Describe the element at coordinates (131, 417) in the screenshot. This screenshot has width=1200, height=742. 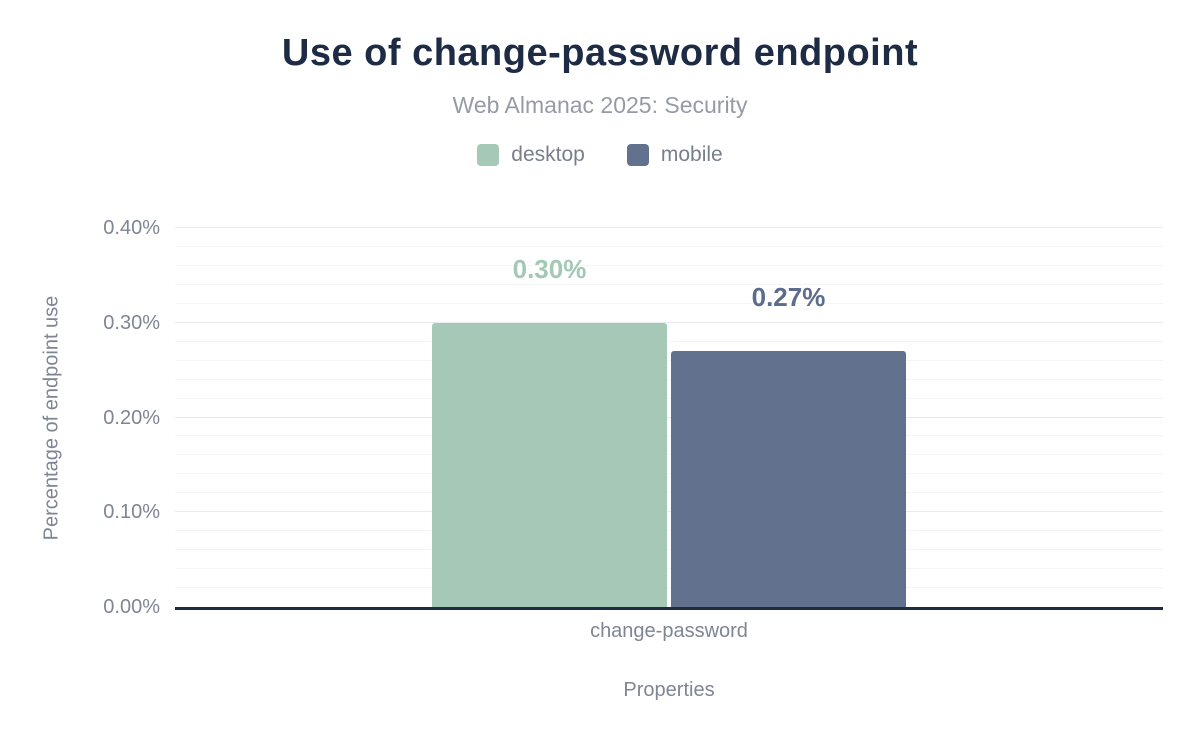
I see `y-tick-label: 0.20%` at that location.